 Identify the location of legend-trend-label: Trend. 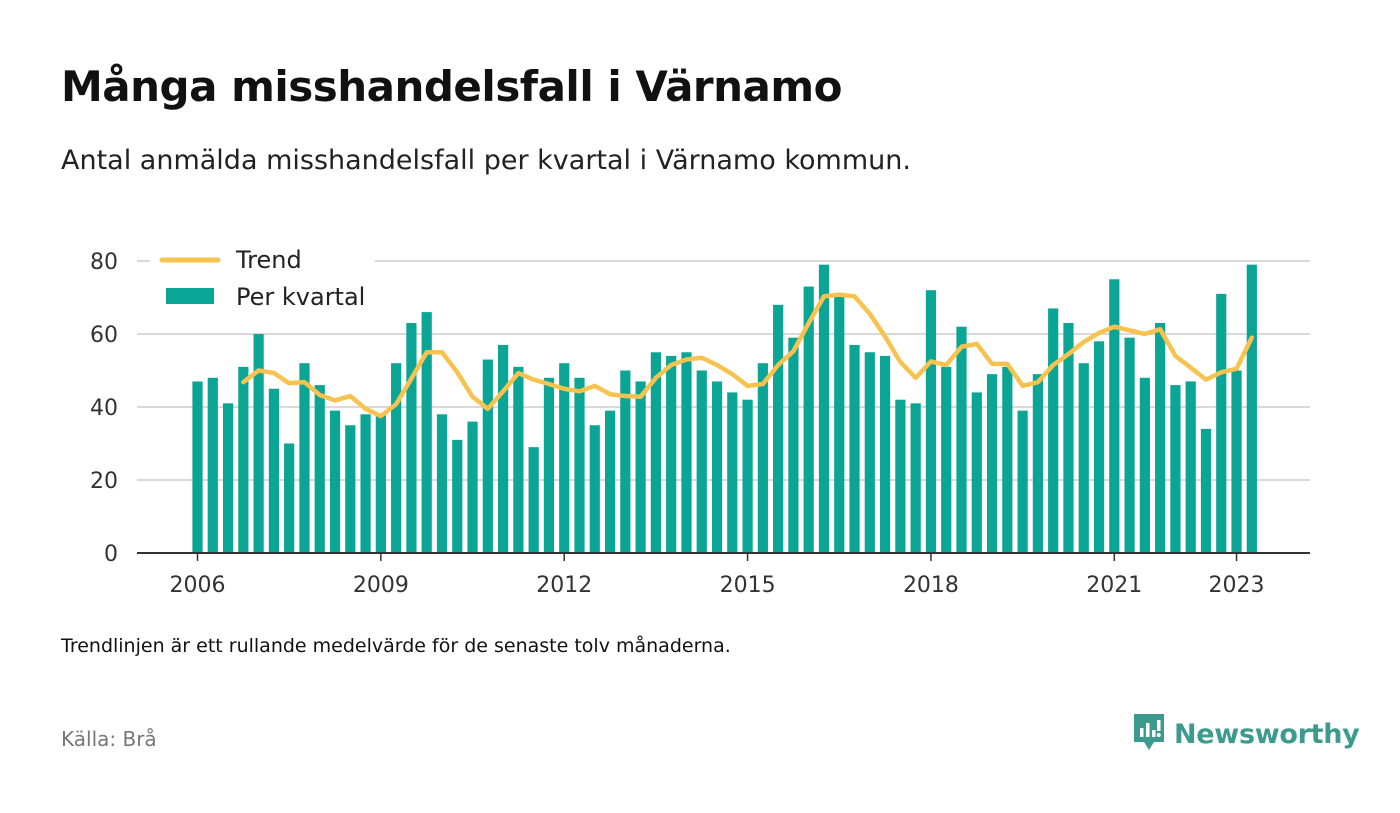
(268, 260).